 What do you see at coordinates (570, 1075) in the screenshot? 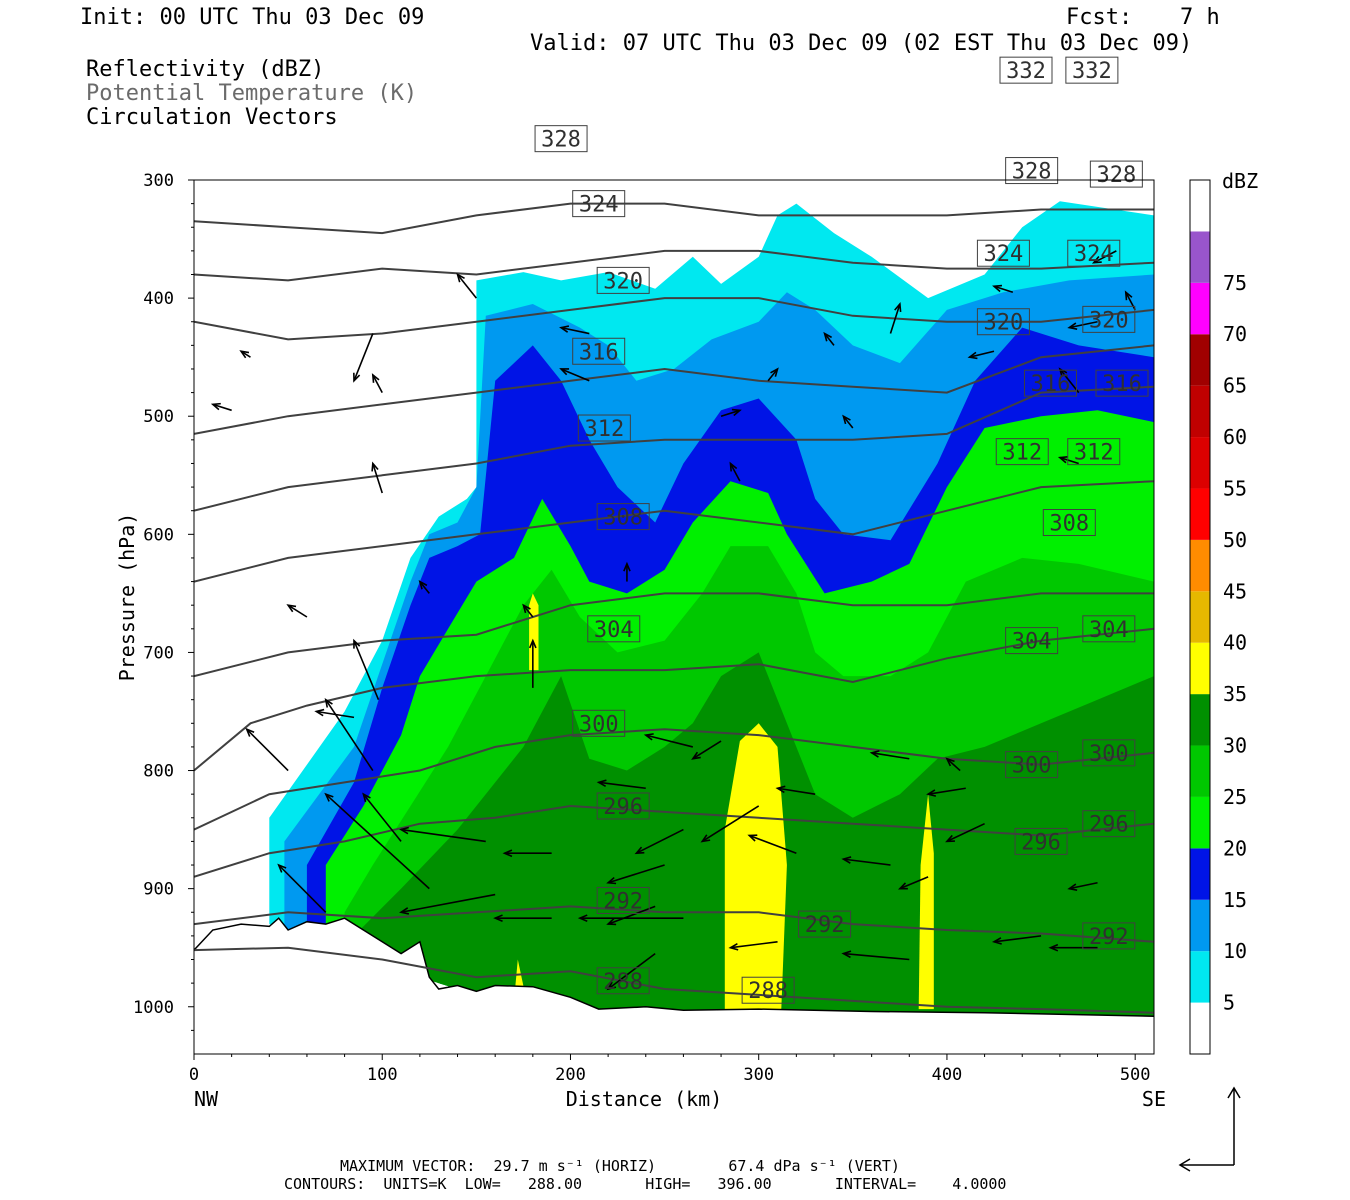
I see `x-tick-label: 200` at bounding box center [570, 1075].